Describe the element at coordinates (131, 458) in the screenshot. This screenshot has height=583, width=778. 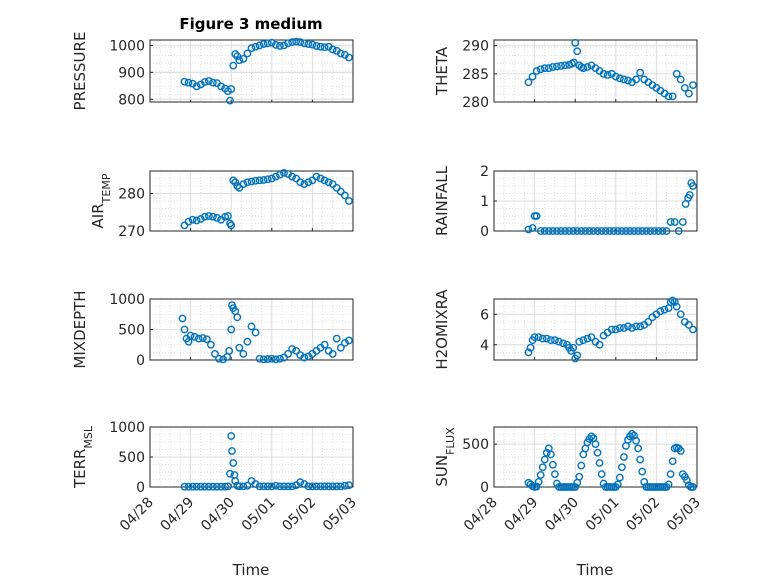
I see `y-tick-label: 500` at that location.